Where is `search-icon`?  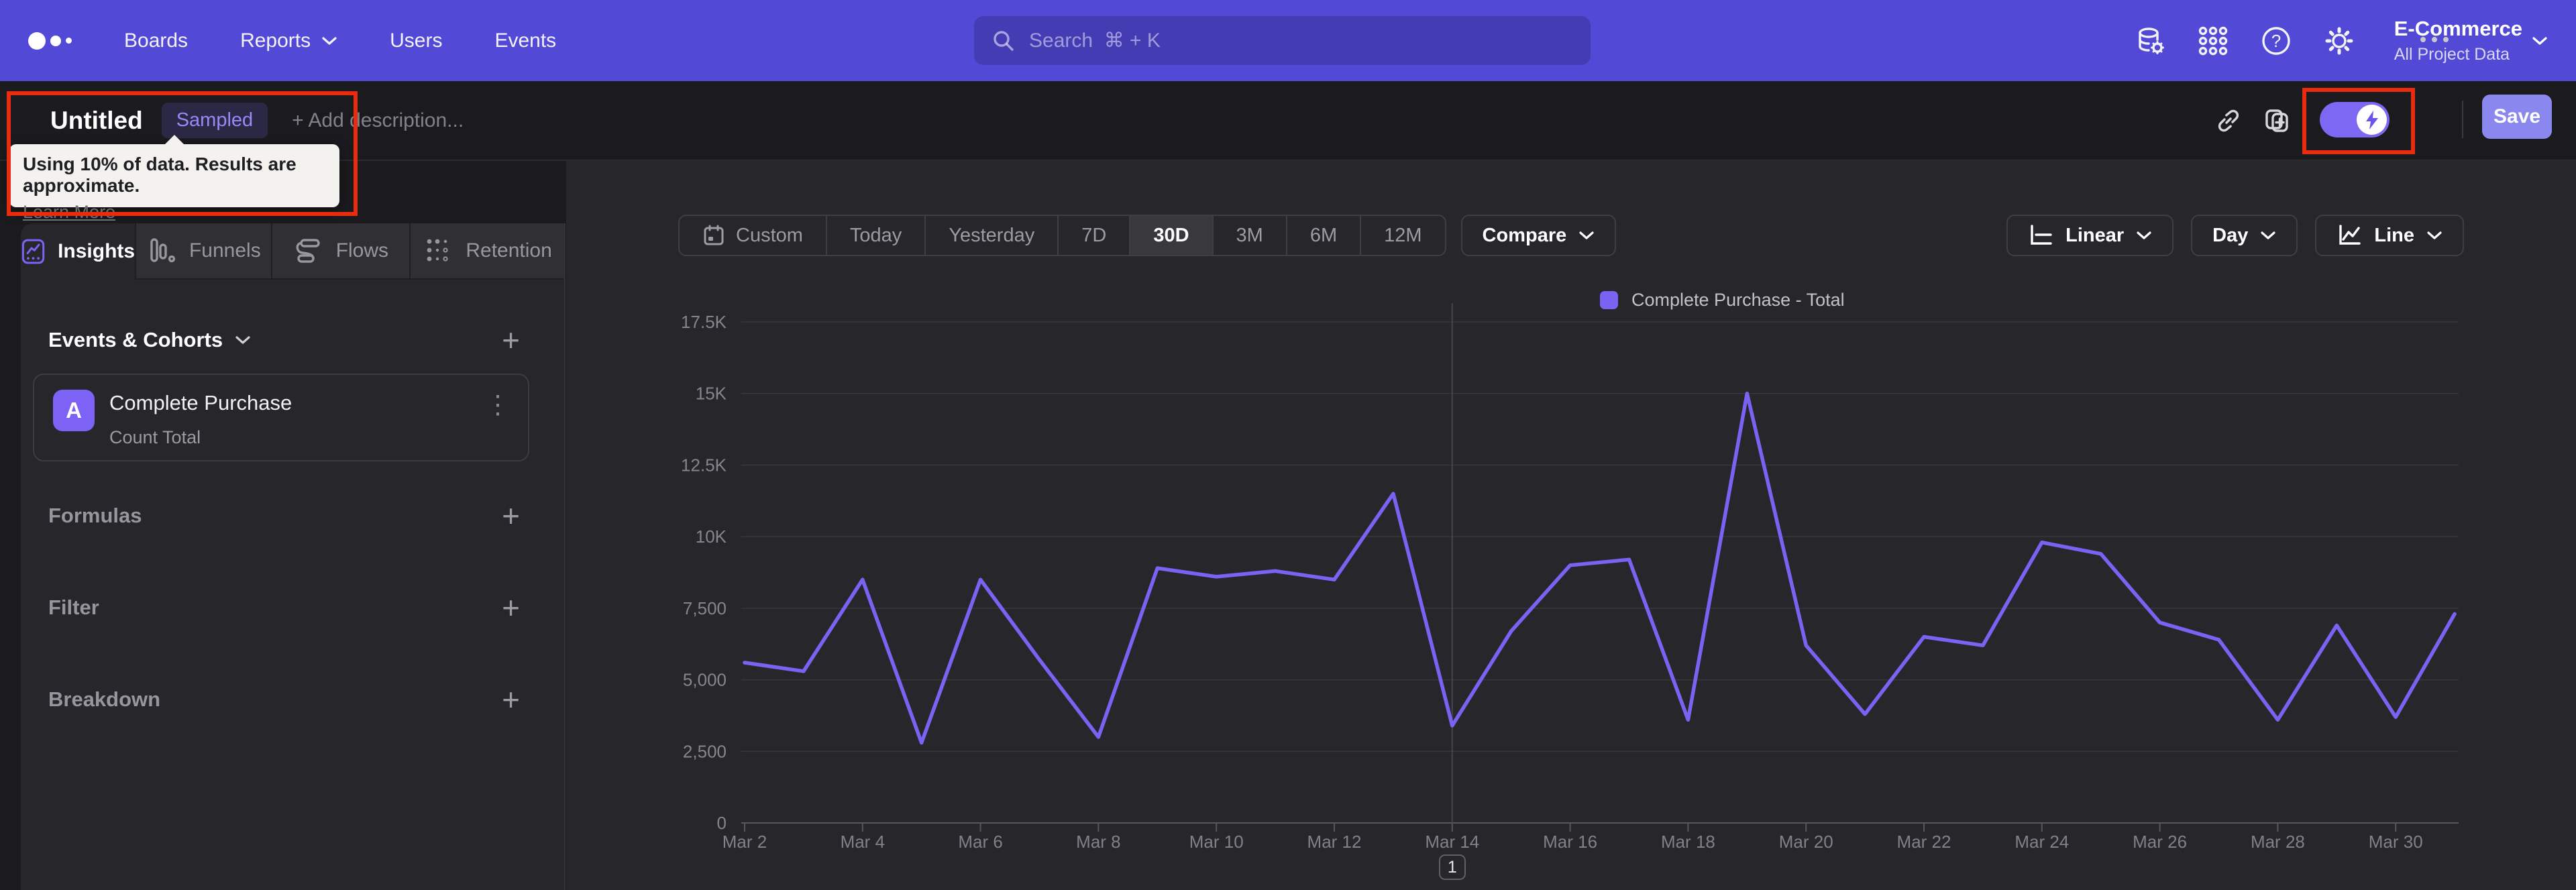 search-icon is located at coordinates (1004, 40).